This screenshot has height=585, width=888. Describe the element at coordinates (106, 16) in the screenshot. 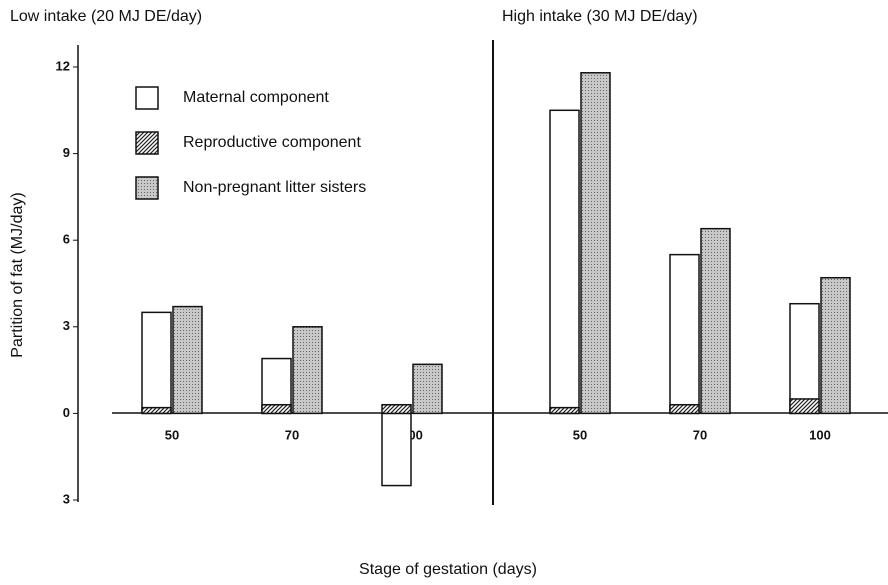

I see `panel-title: Low intake (20 MJ DE/day)` at that location.